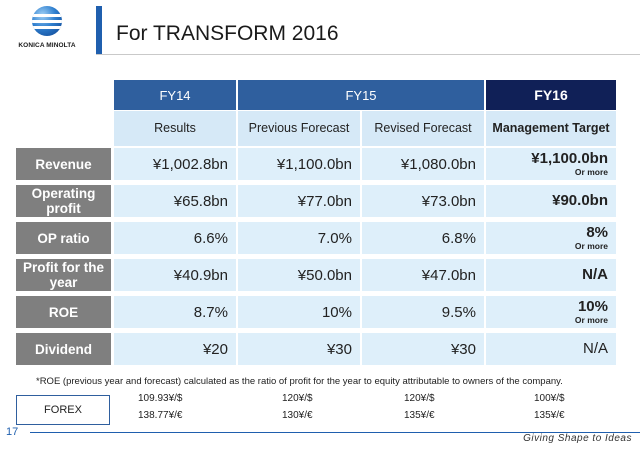  I want to click on cell-revenue-previous: ¥1,100.0bn, so click(299, 164).